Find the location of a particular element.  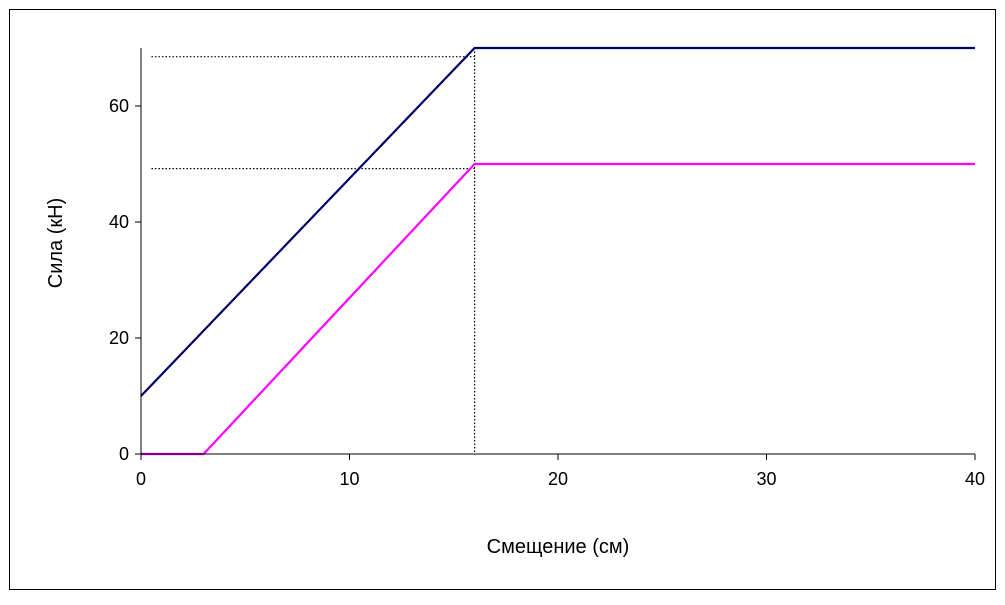

x-tick-label: 30 is located at coordinates (766, 479).